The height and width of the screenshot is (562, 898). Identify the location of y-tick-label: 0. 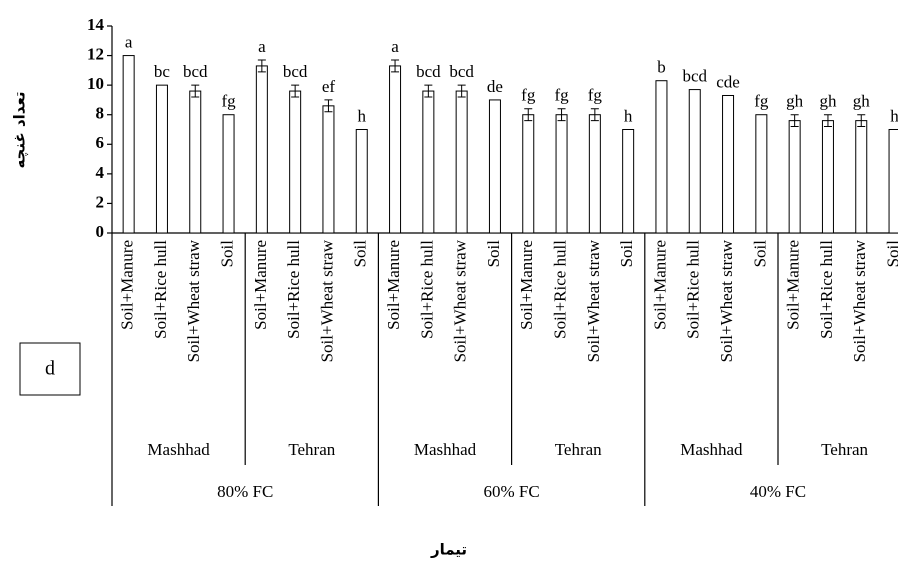
(100, 231).